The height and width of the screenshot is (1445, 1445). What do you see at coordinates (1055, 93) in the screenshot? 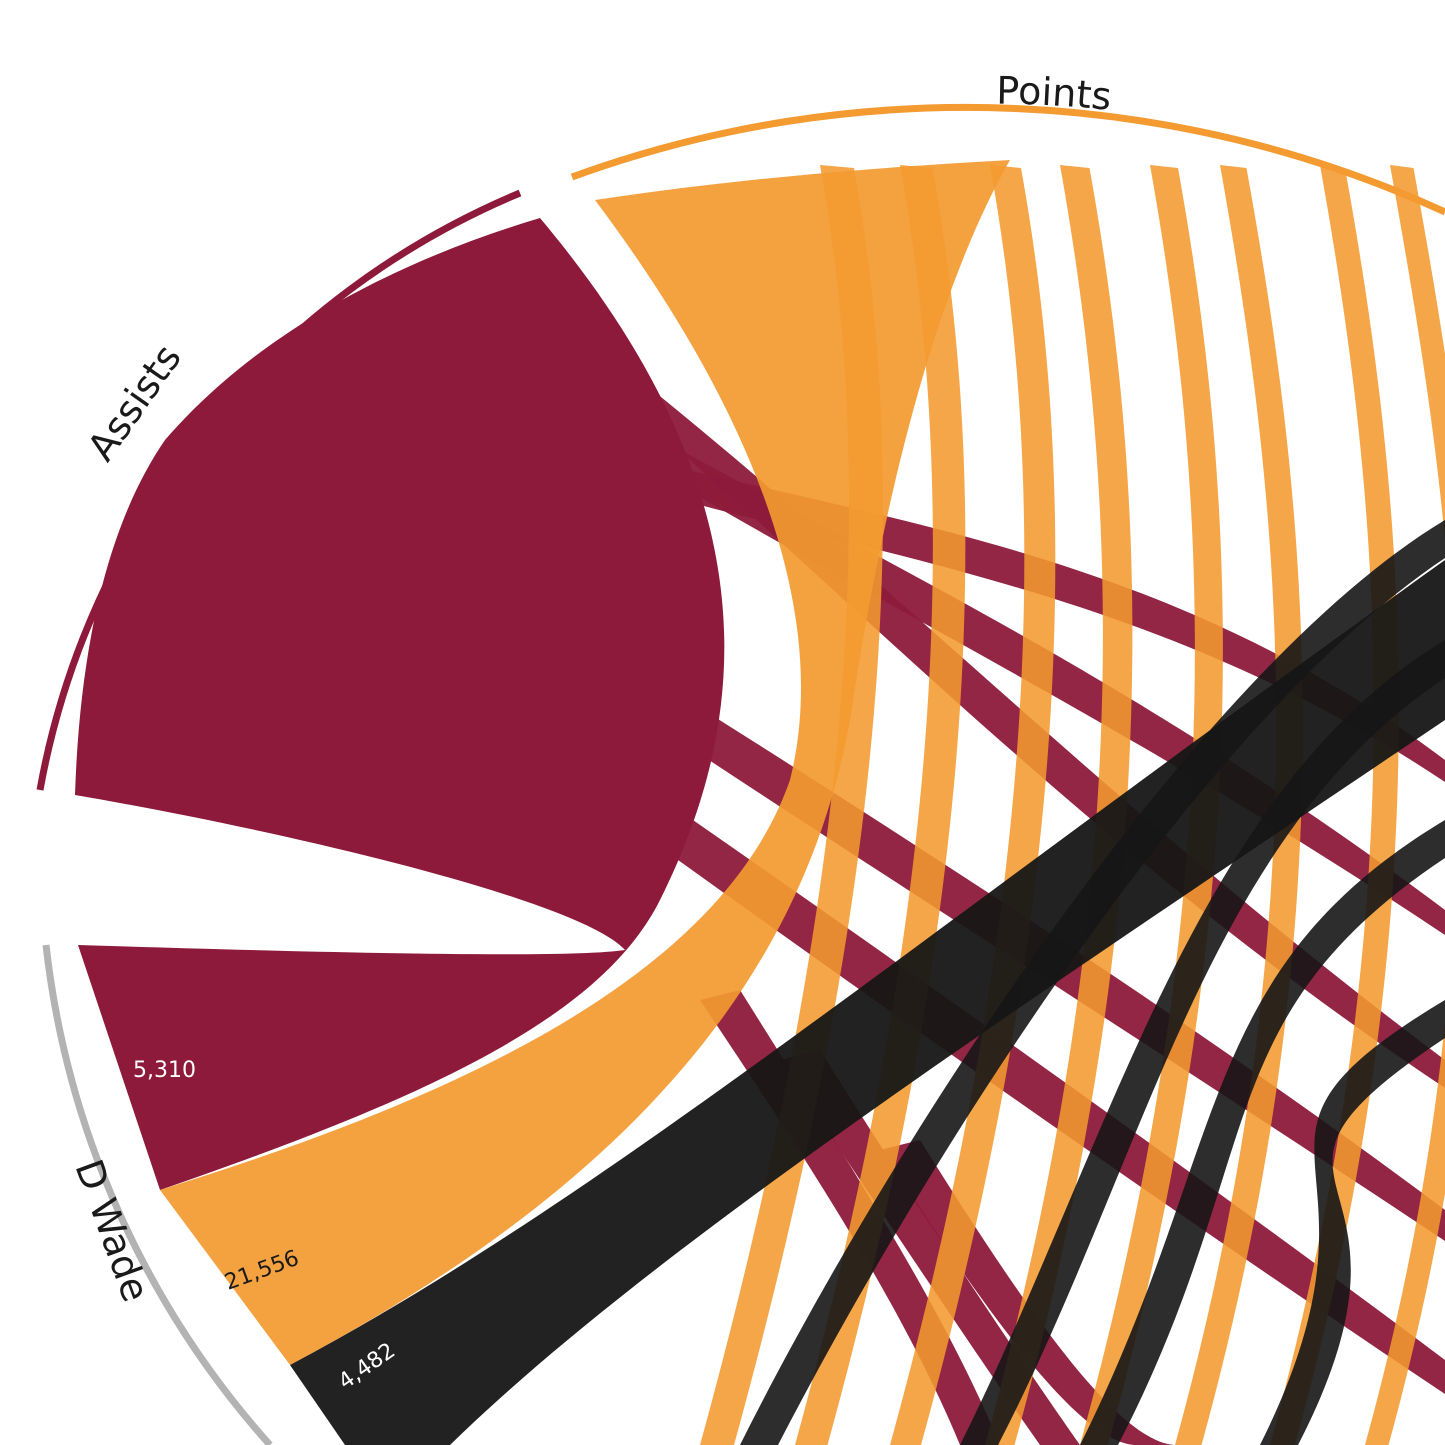
I see `group-label-points: Points` at bounding box center [1055, 93].